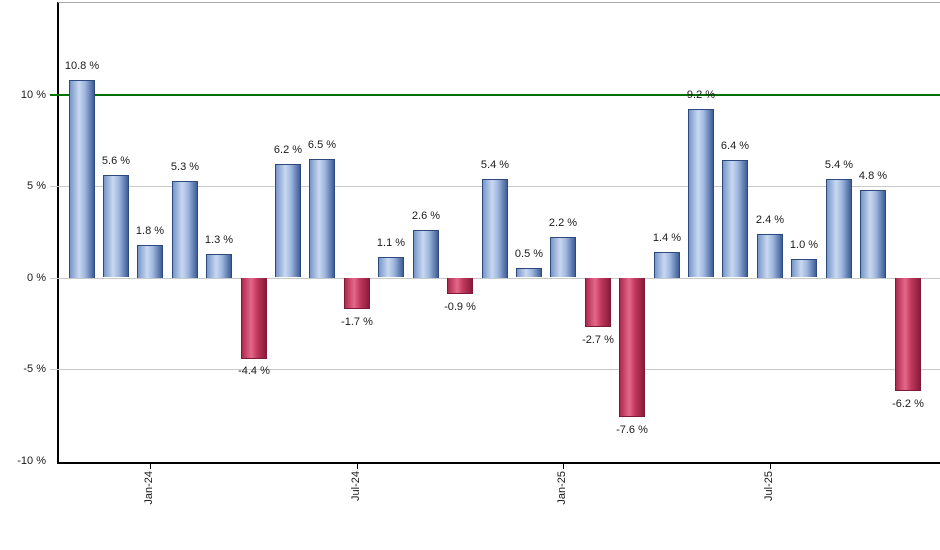 The image size is (940, 550). What do you see at coordinates (598, 340) in the screenshot?
I see `bar-value-label-16: -2.7 %` at bounding box center [598, 340].